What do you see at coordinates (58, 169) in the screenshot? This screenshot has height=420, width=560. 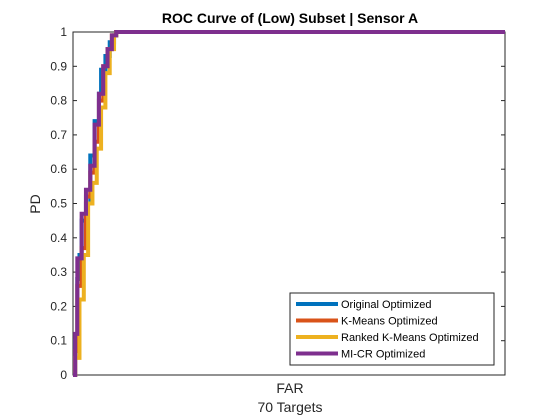 I see `y-tick-label: 0.6` at bounding box center [58, 169].